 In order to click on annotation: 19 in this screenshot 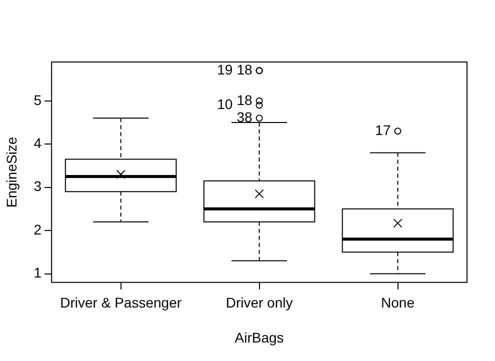, I will do `click(225, 70)`.